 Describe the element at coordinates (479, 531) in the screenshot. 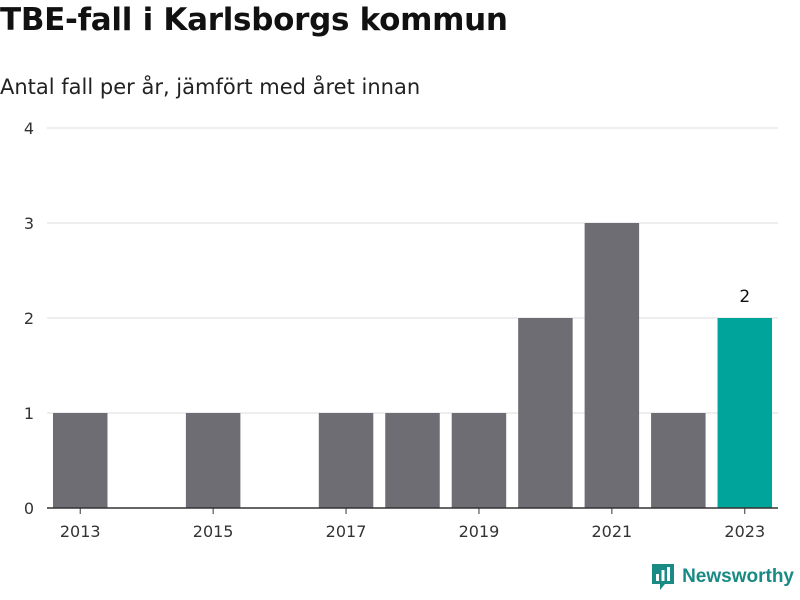

I see `x-tick-label: 2019` at that location.